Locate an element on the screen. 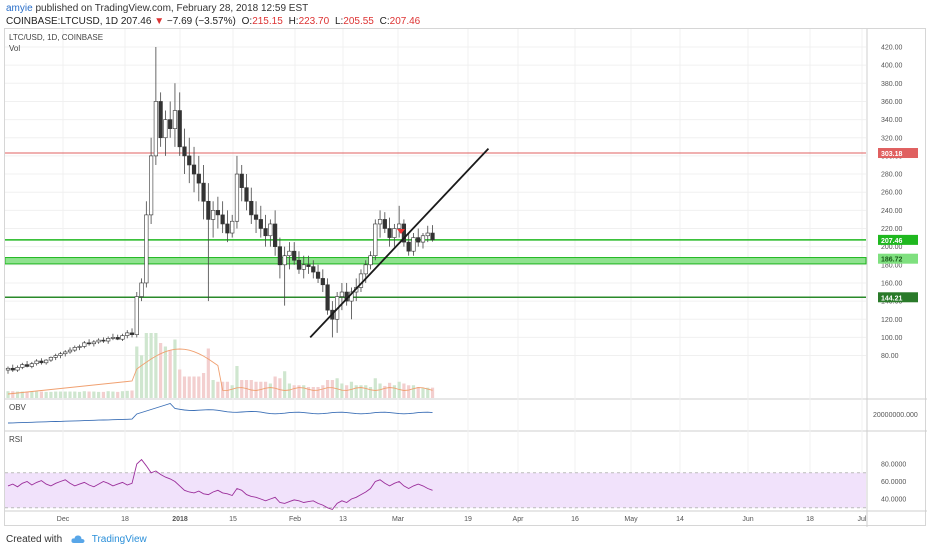 The image size is (932, 550). price-label: 303.18 is located at coordinates (892, 154).